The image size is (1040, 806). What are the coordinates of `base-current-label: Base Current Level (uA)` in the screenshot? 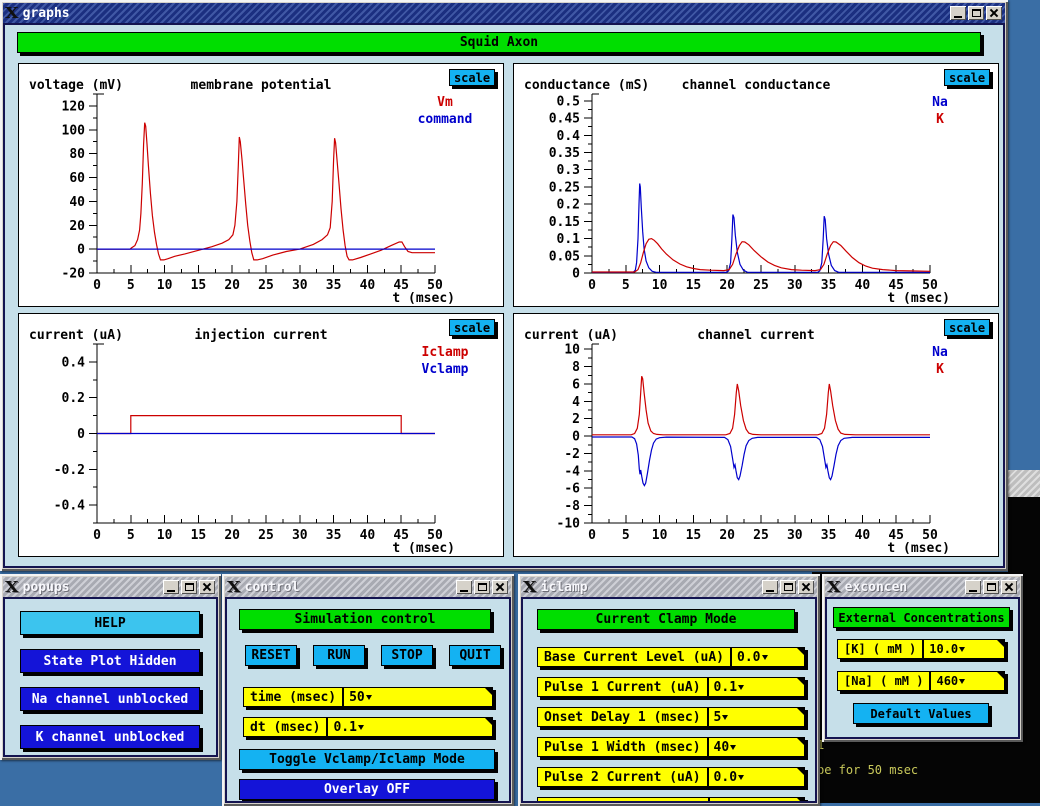 It's located at (634, 657).